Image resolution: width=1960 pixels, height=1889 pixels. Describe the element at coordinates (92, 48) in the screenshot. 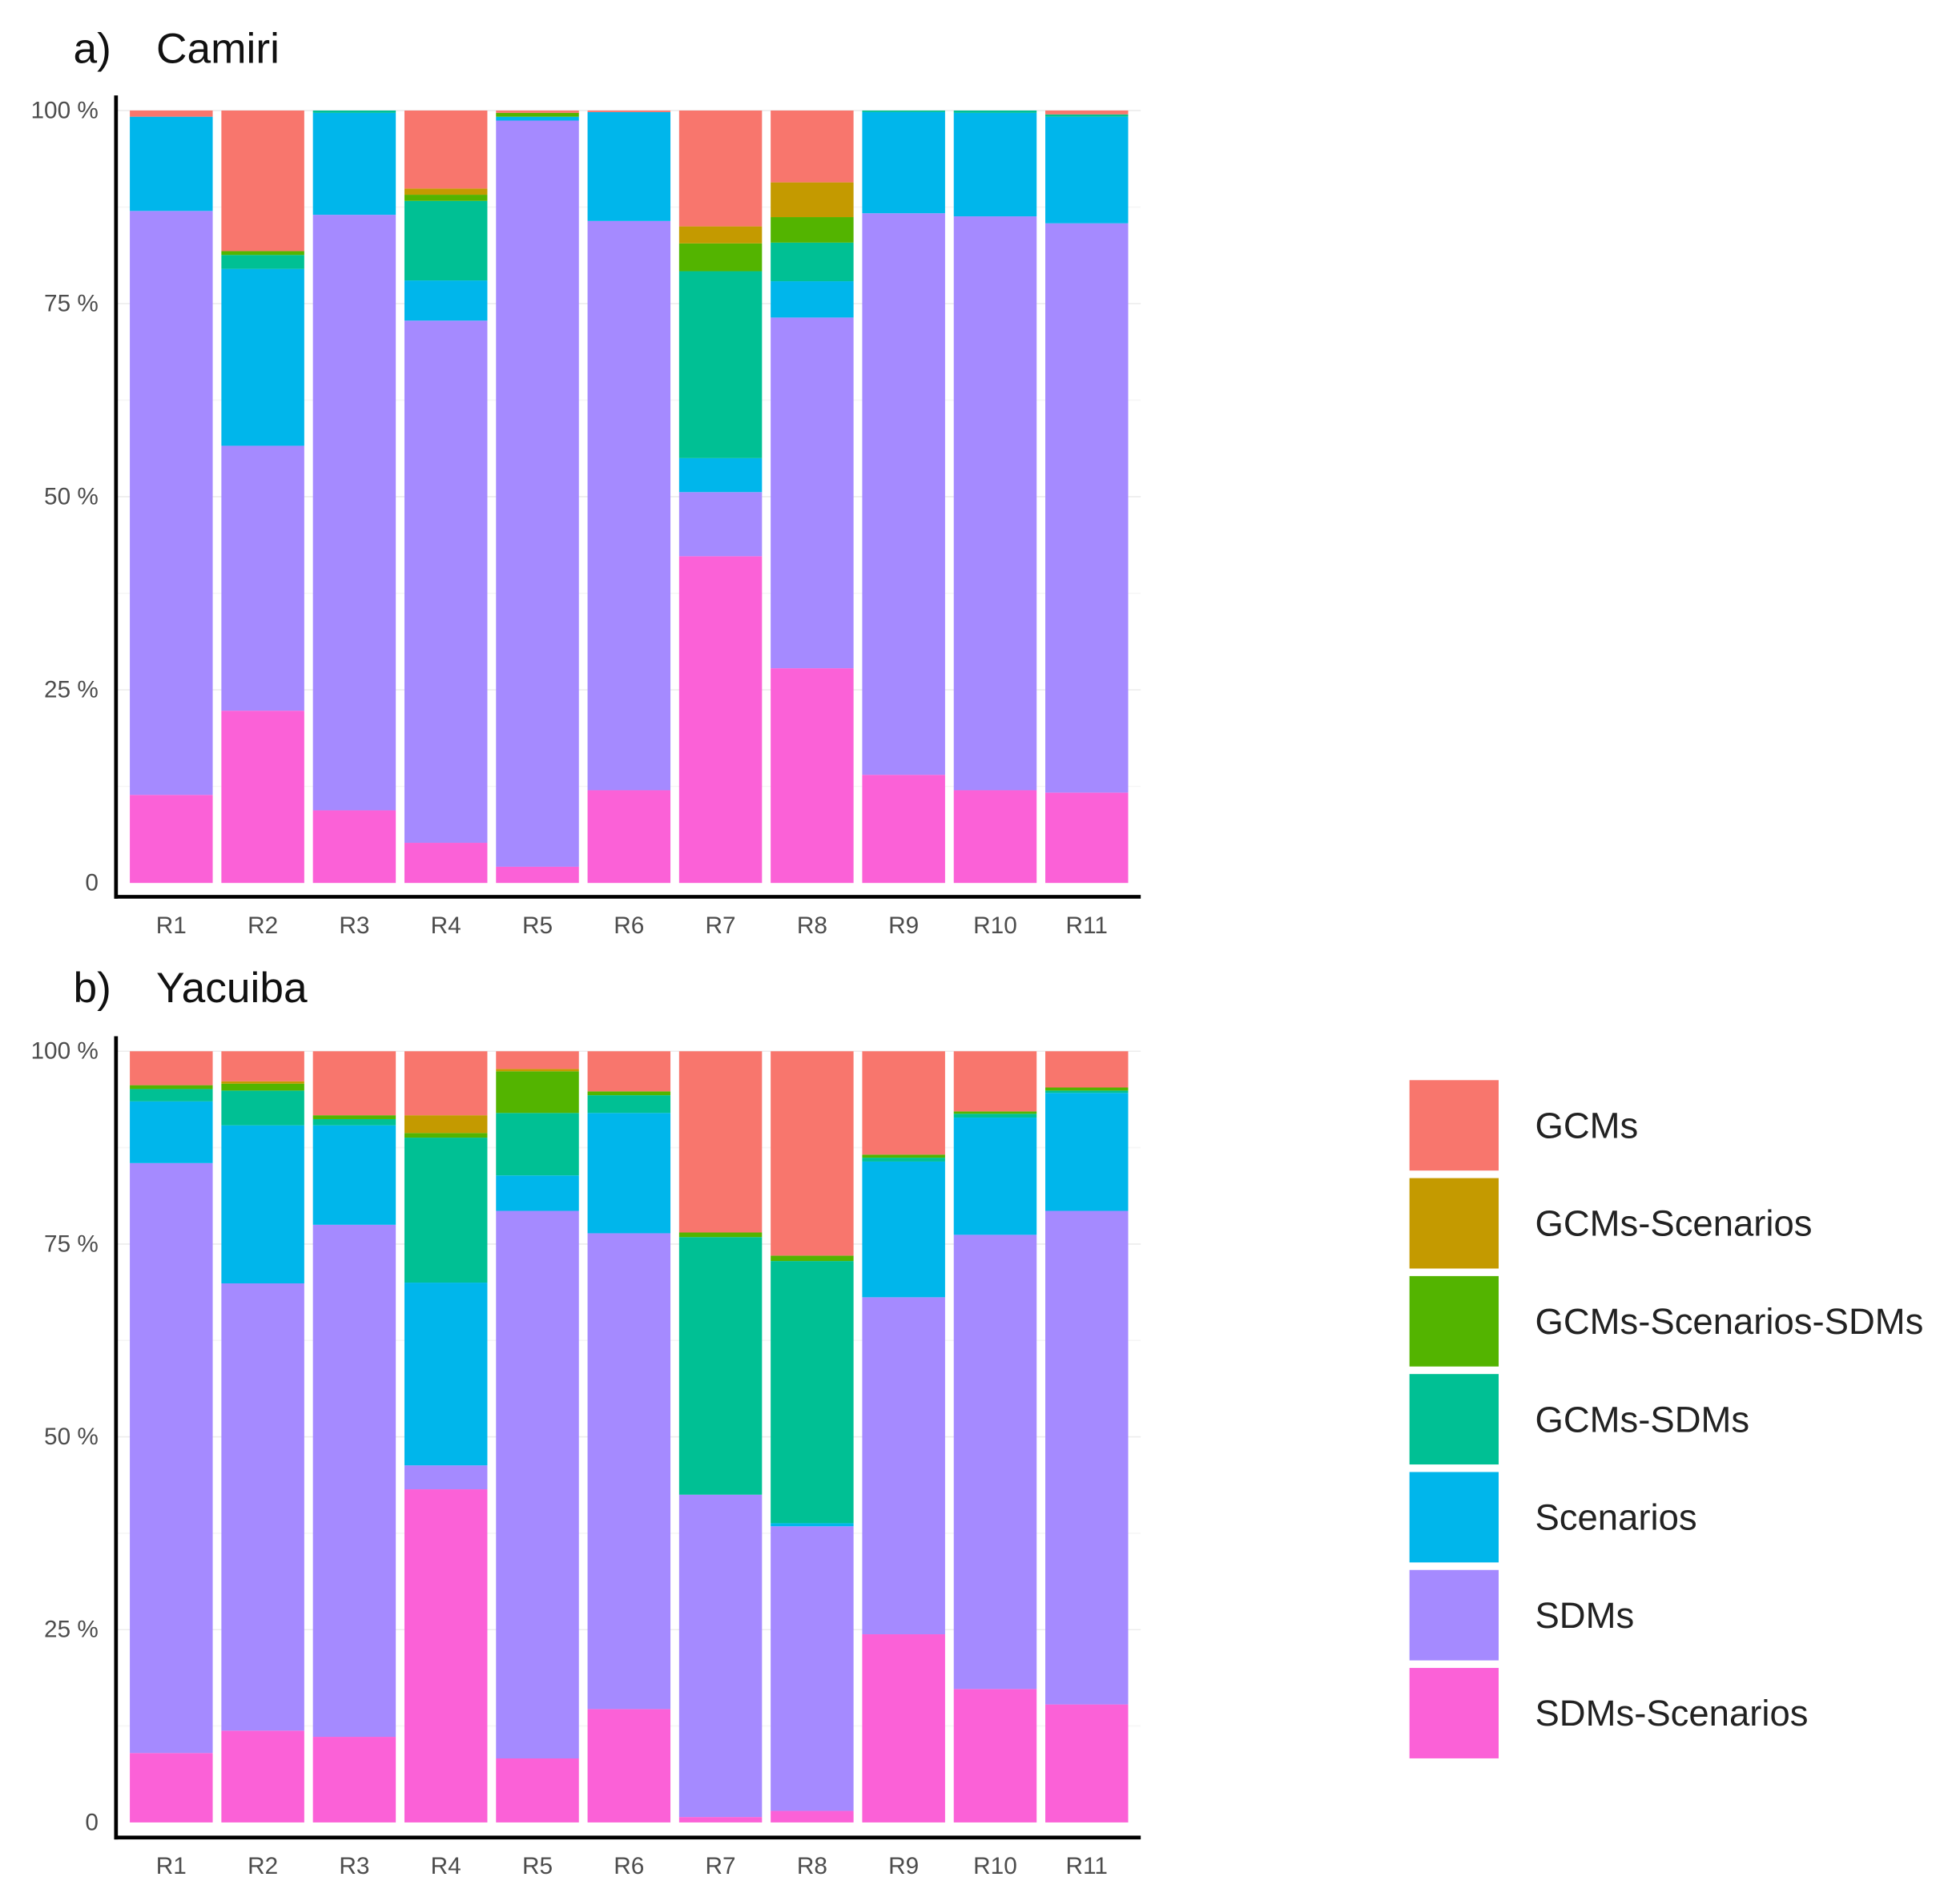

I see `panel-label: a)` at that location.